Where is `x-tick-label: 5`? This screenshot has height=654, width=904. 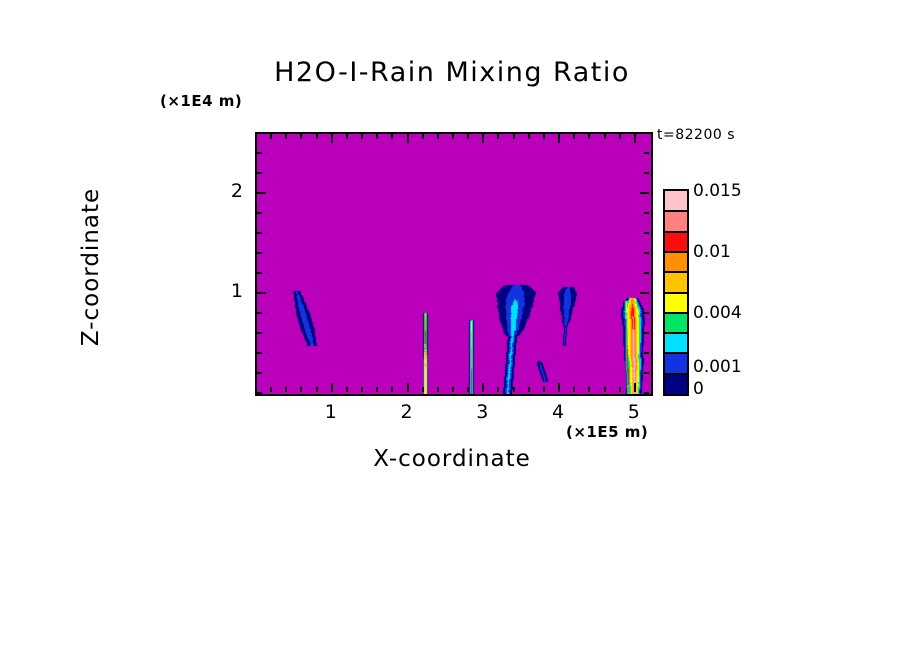 x-tick-label: 5 is located at coordinates (633, 412).